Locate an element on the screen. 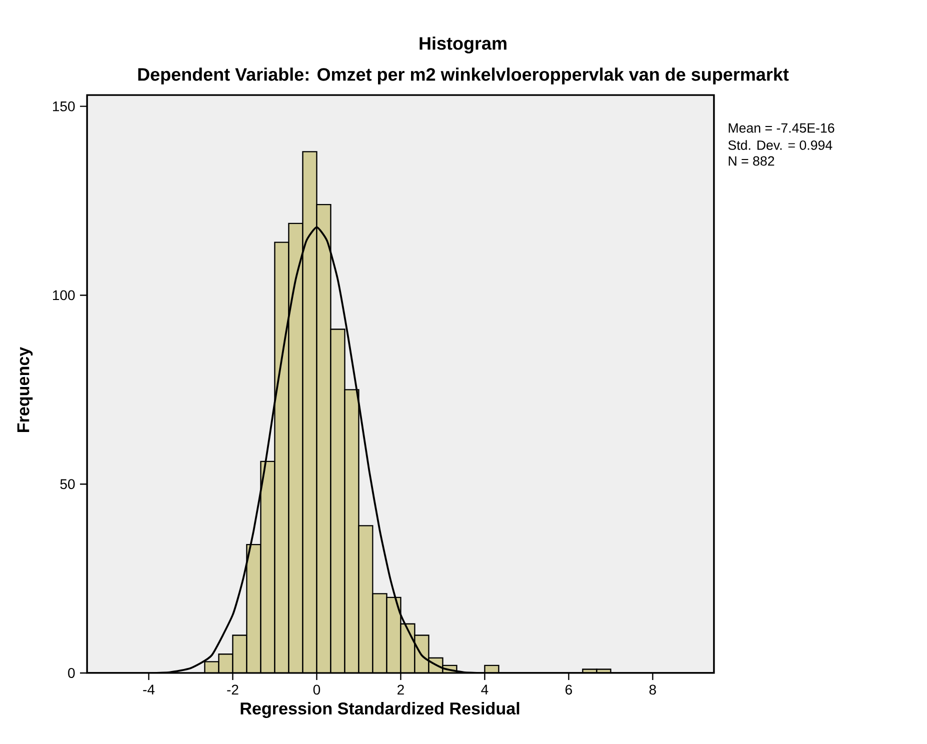  text: N = 882 is located at coordinates (751, 161).